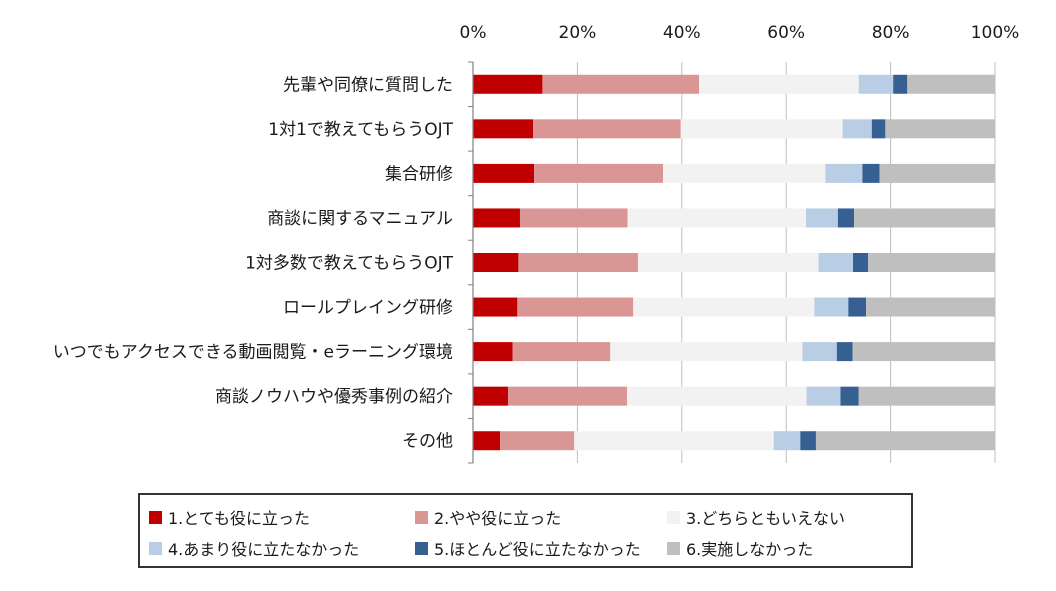  Describe the element at coordinates (368, 308) in the screenshot. I see `category-label: ロールプレイング研修` at that location.